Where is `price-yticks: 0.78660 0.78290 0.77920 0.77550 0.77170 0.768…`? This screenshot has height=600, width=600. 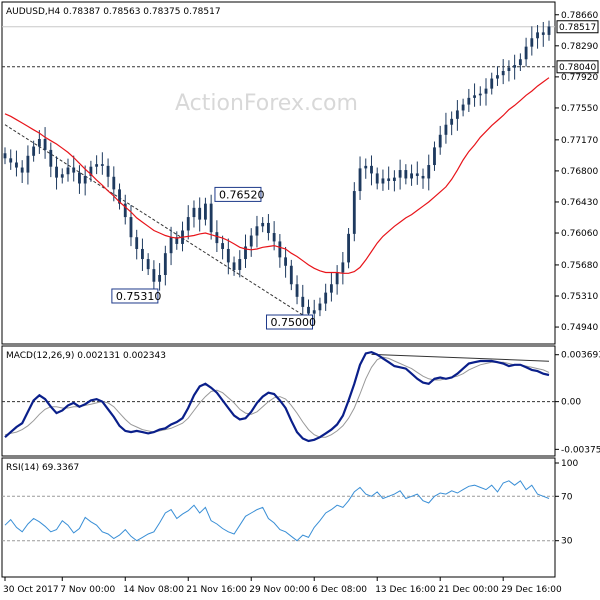
price-yticks: 0.78660 0.78290 0.77920 0.77550 0.77170 0.768… is located at coordinates (576, 172).